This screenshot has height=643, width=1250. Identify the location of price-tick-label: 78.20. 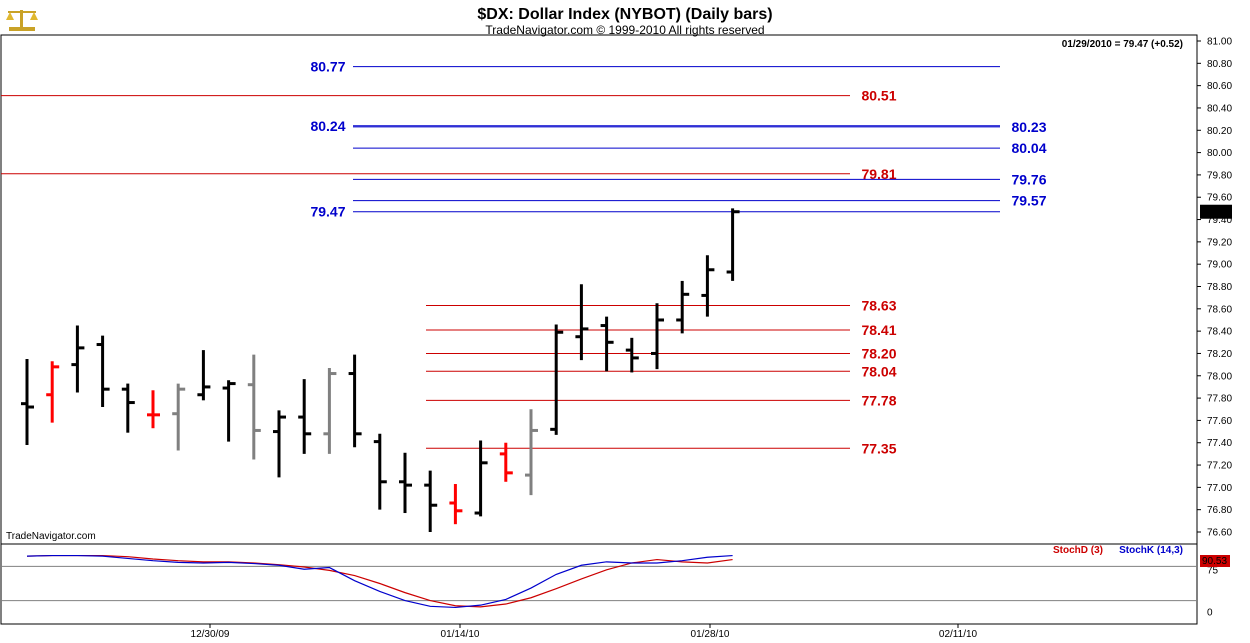
(1219, 354).